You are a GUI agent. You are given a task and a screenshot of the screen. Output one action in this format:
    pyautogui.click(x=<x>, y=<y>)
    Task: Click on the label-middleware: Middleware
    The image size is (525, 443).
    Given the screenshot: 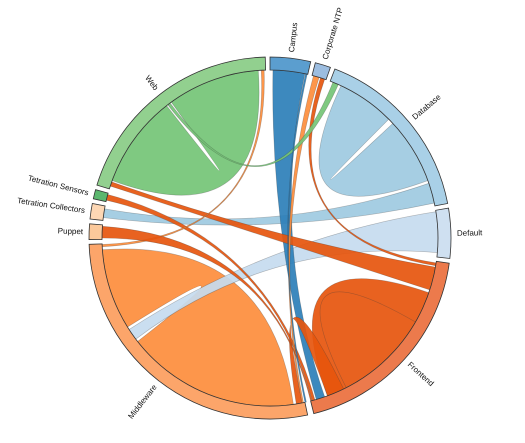 What is the action you would take?
    pyautogui.click(x=142, y=401)
    